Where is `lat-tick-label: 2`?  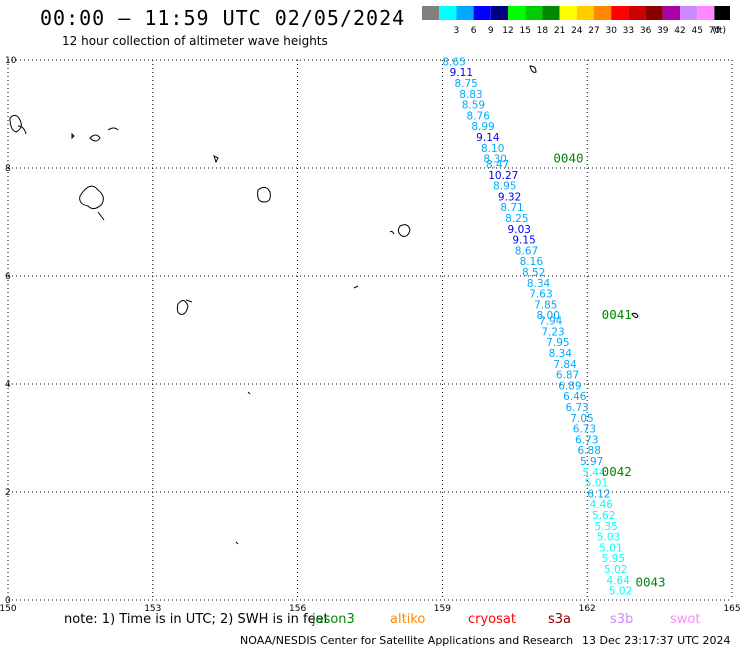
lat-tick-label: 2 is located at coordinates (8, 493).